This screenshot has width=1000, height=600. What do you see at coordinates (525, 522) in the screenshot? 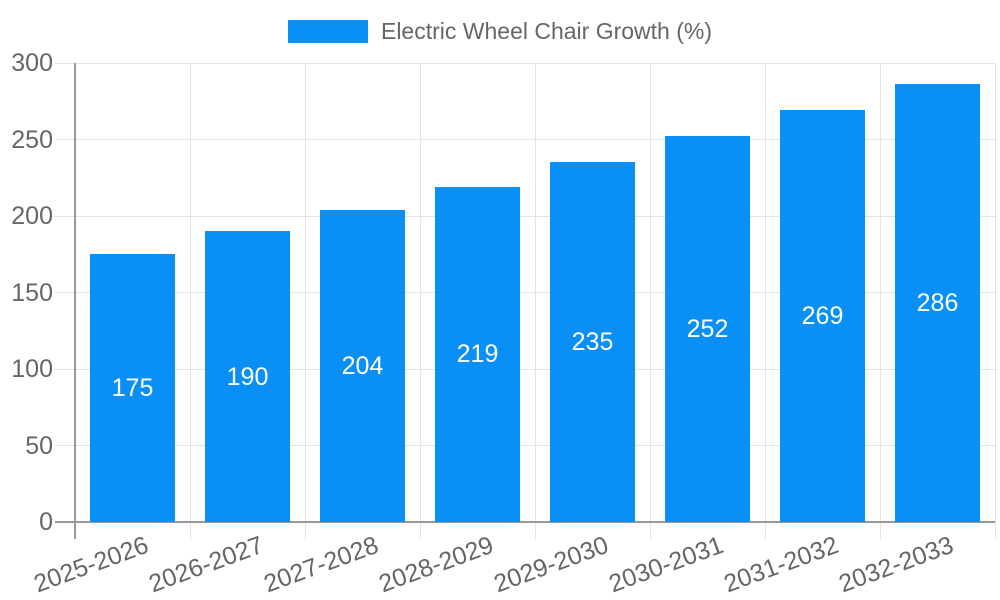
I see `x-axis-line` at bounding box center [525, 522].